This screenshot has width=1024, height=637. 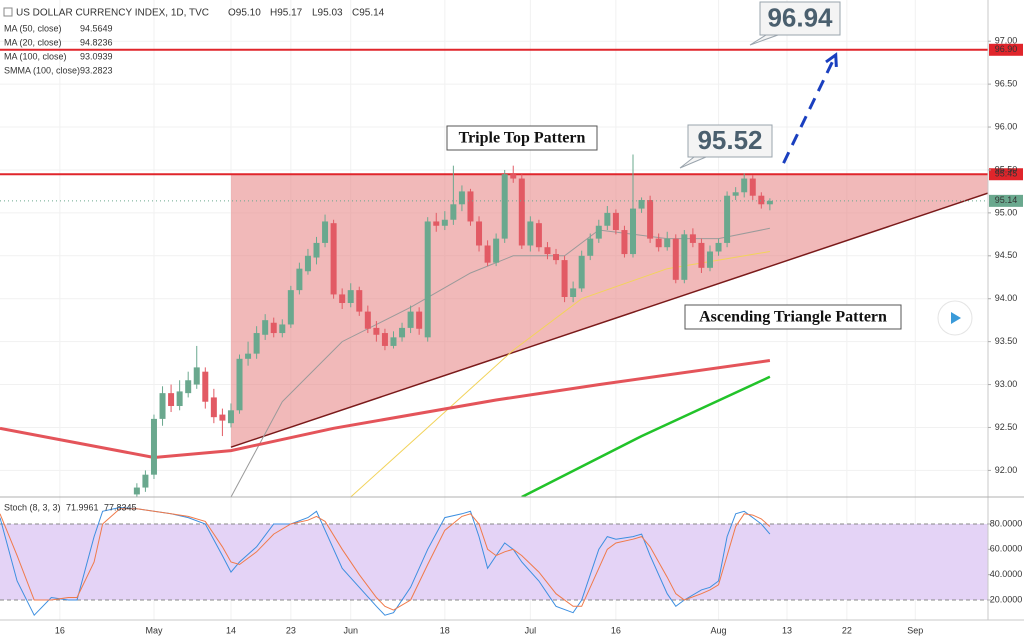 What do you see at coordinates (1006, 549) in the screenshot?
I see `y-tick-label: 60.0000` at bounding box center [1006, 549].